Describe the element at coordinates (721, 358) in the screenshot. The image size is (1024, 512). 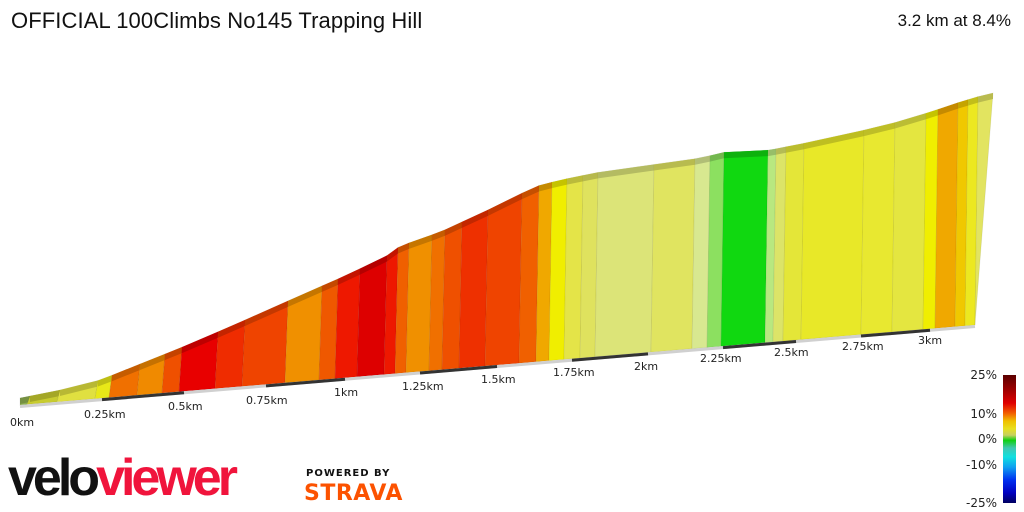
I see `distance-tick-label: 2.25km` at that location.